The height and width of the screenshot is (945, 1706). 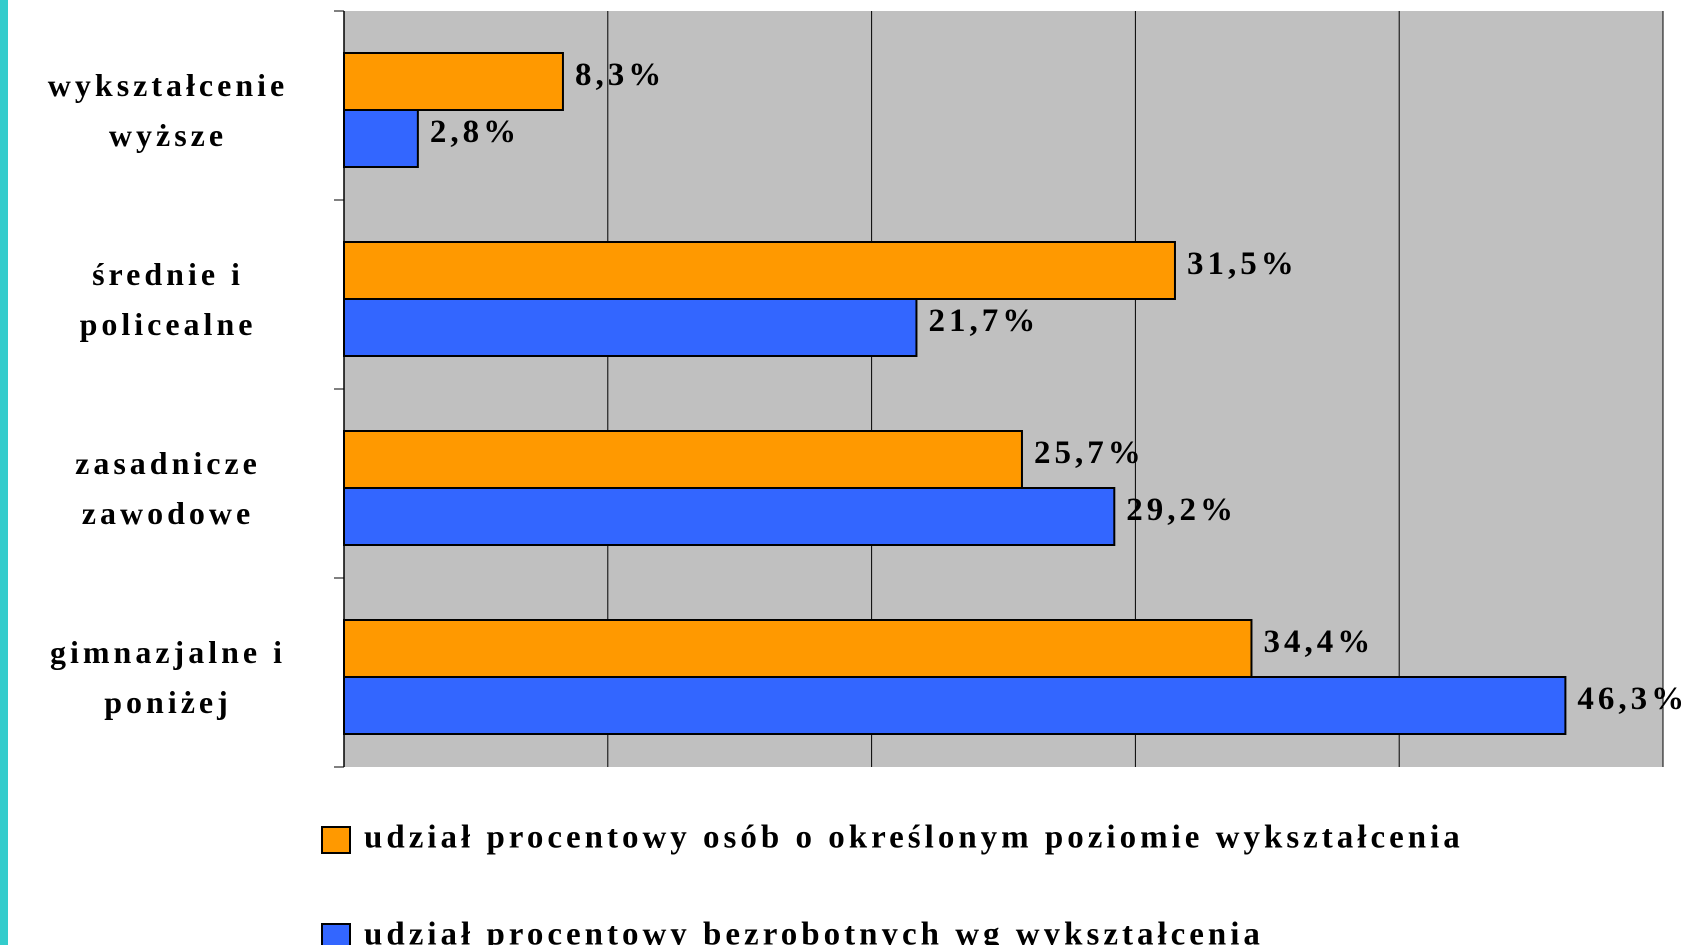 I want to click on value-label: 34,4%, so click(x=1318, y=642).